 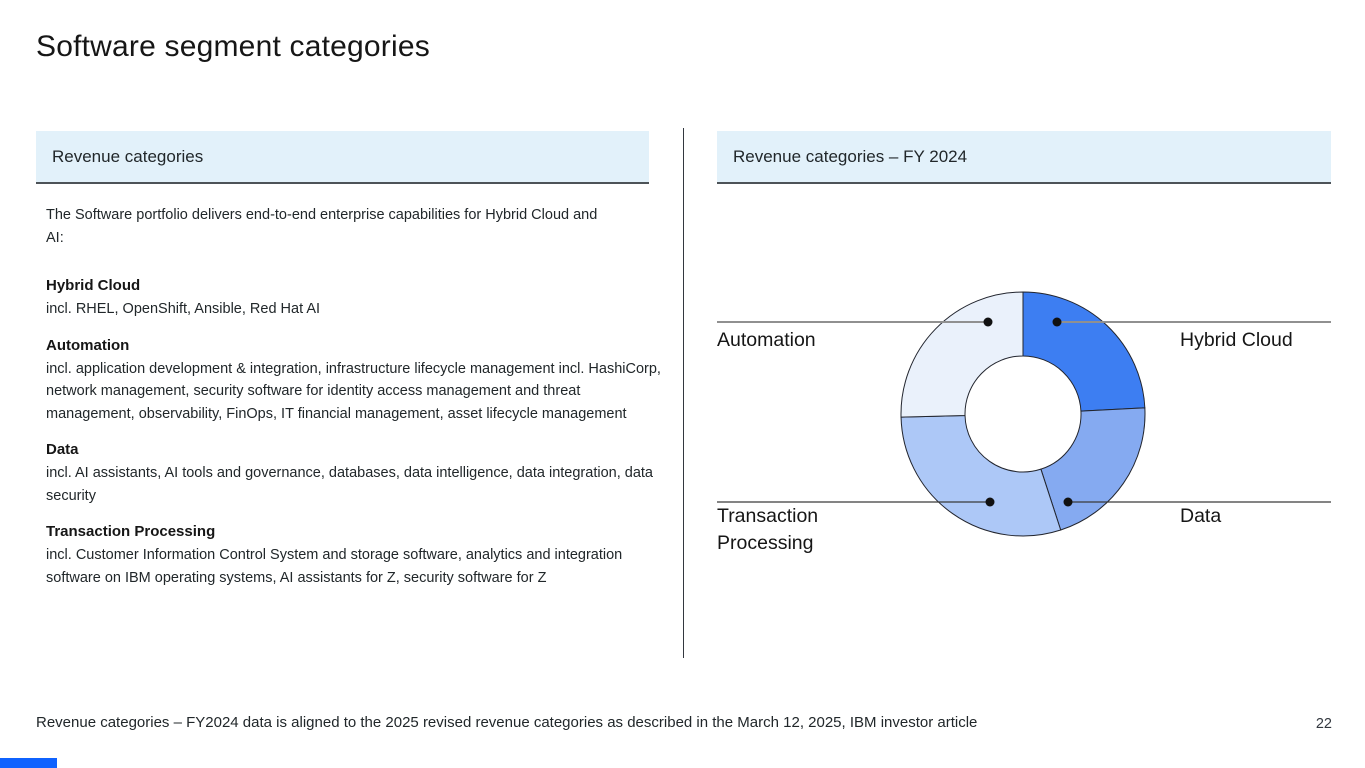 What do you see at coordinates (1323, 724) in the screenshot?
I see `page-number: 22` at bounding box center [1323, 724].